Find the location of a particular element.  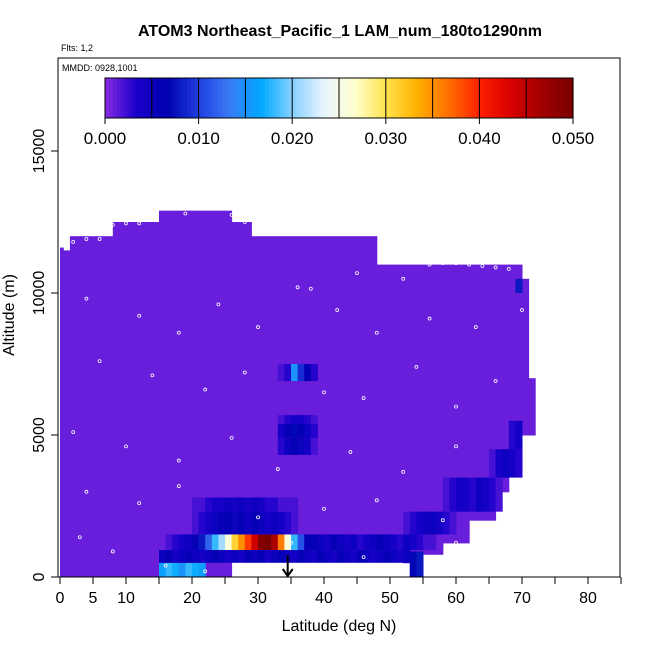

colorbar-tick-label-0: 0.000 is located at coordinates (105, 138).